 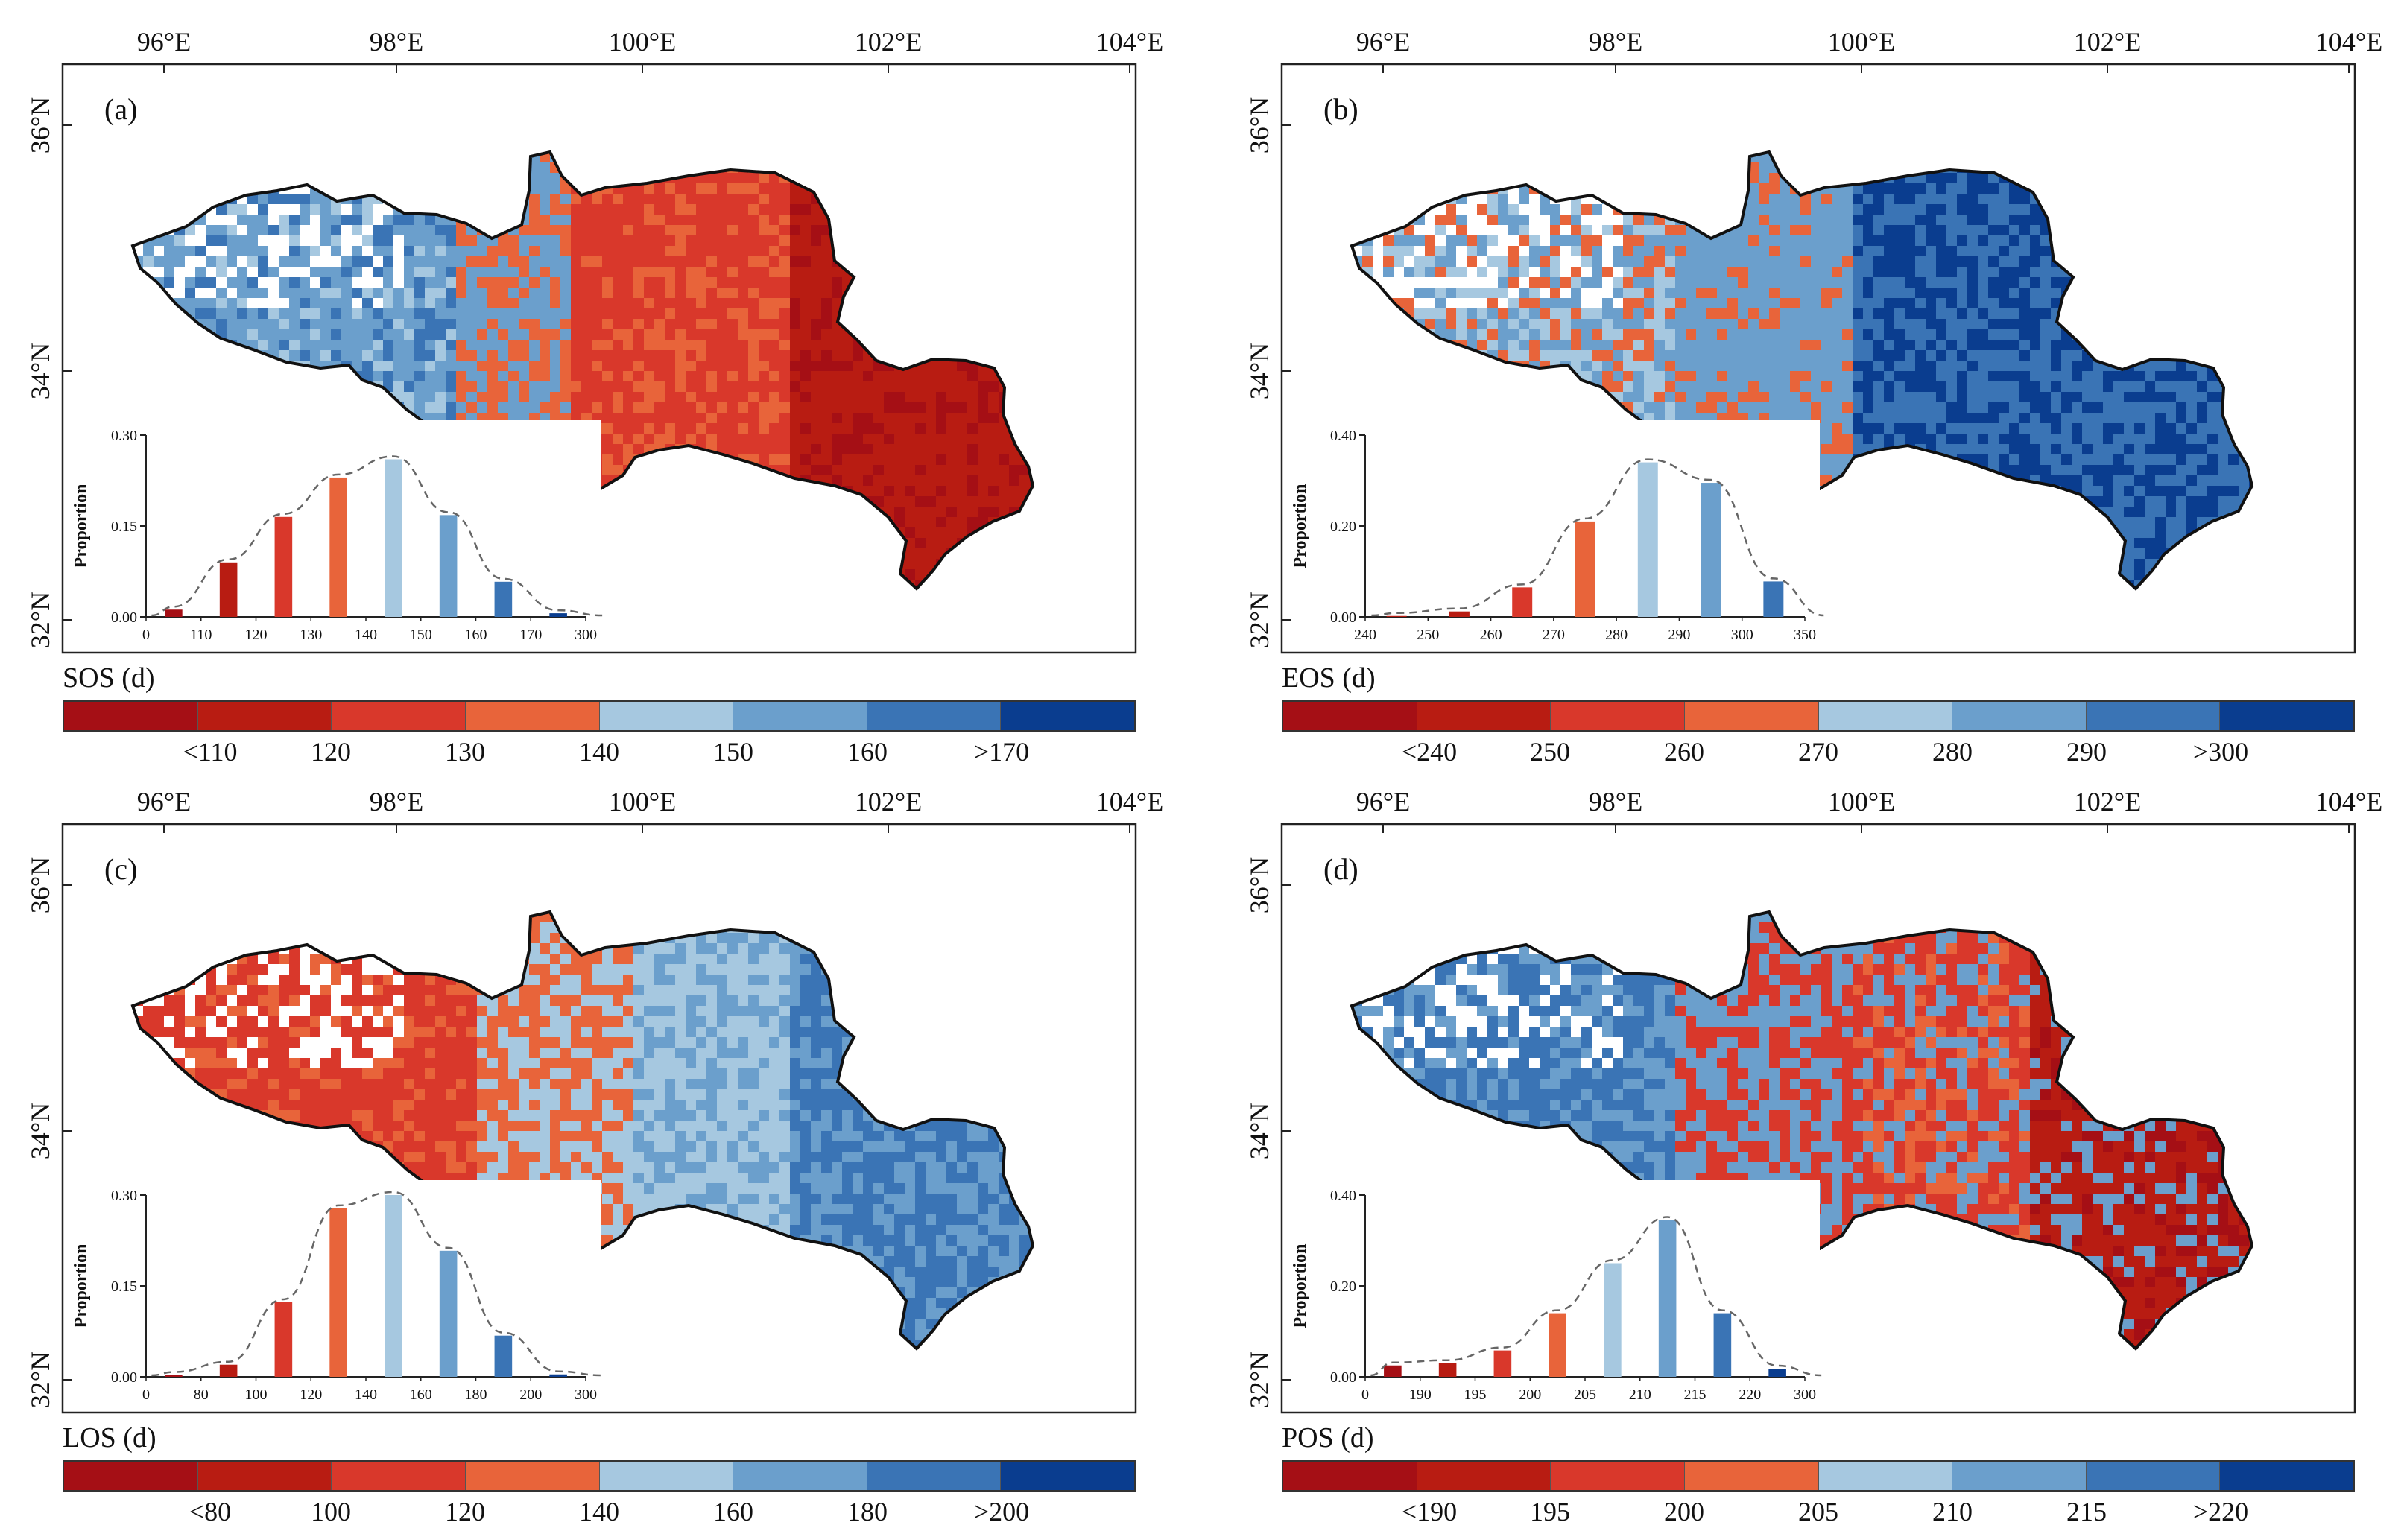 What do you see at coordinates (1429, 752) in the screenshot?
I see `colorbar-label: <240` at bounding box center [1429, 752].